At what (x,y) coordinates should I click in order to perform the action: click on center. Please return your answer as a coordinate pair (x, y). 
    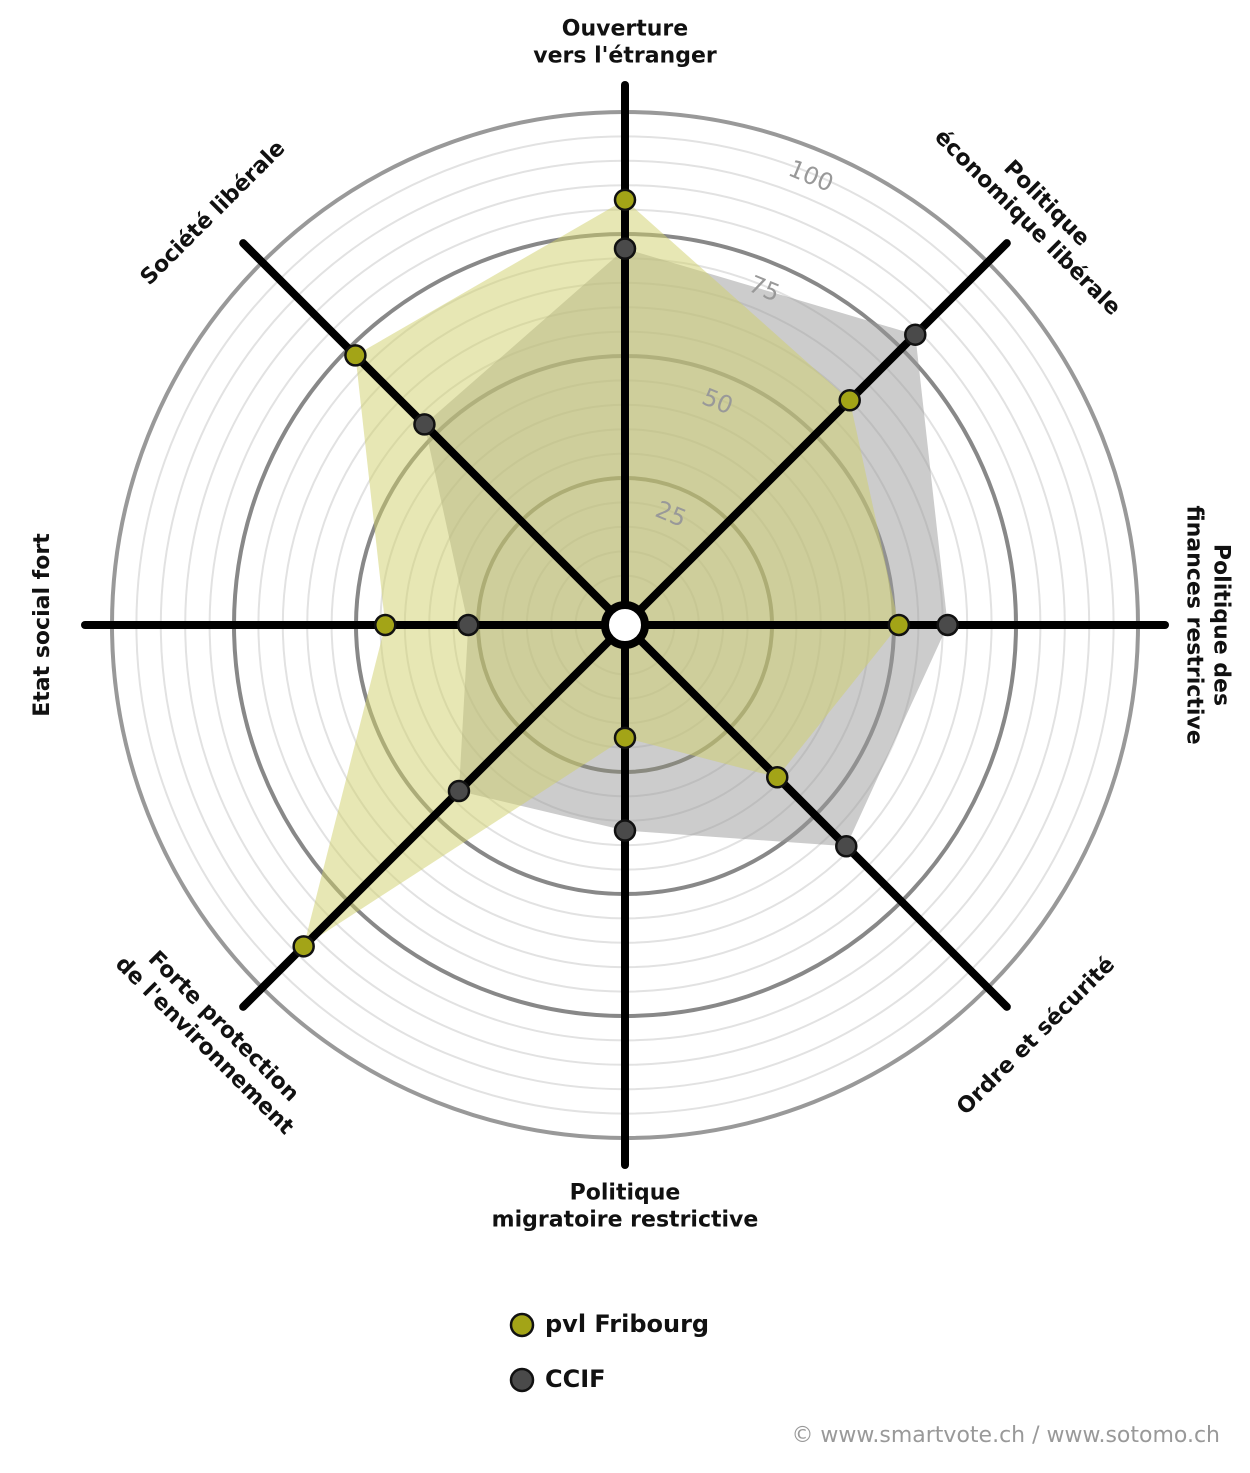
    Looking at the image, I should click on (625, 625).